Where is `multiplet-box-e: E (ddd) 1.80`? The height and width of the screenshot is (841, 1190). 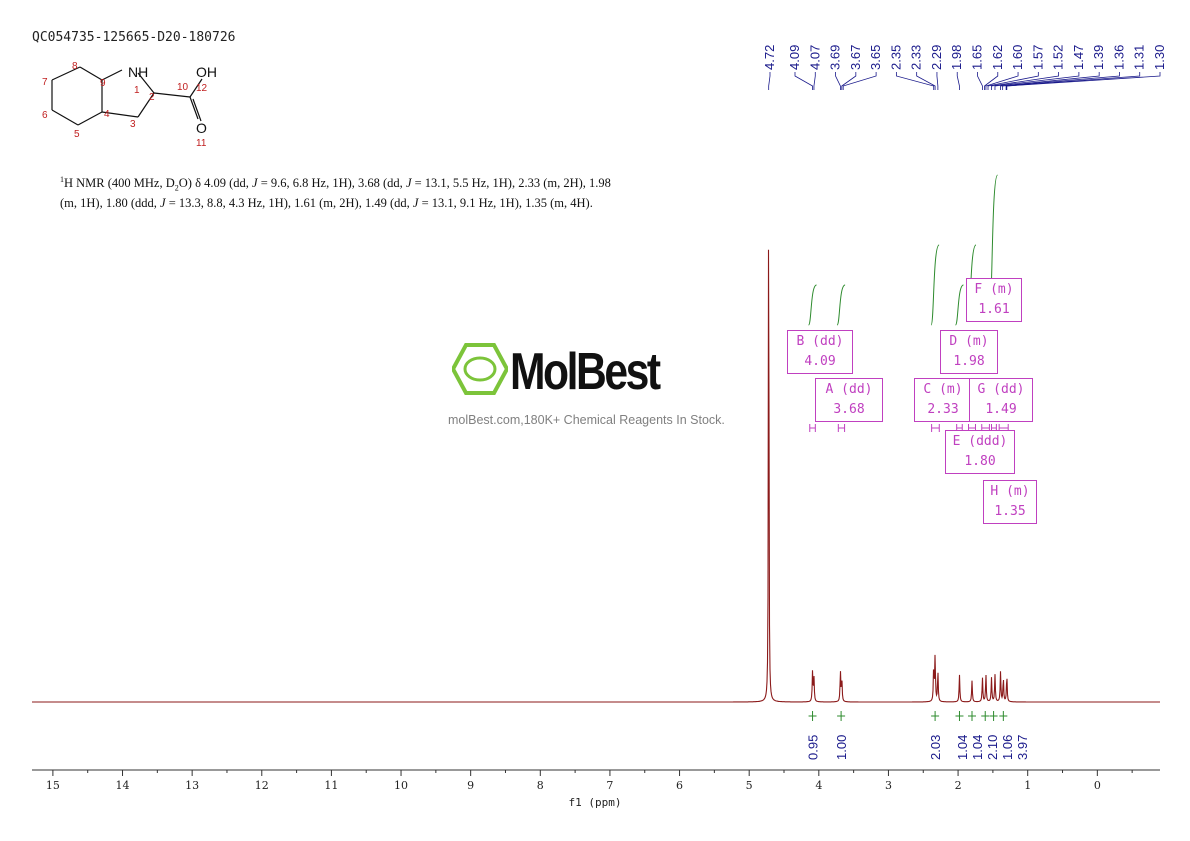 multiplet-box-e: E (ddd) 1.80 is located at coordinates (980, 452).